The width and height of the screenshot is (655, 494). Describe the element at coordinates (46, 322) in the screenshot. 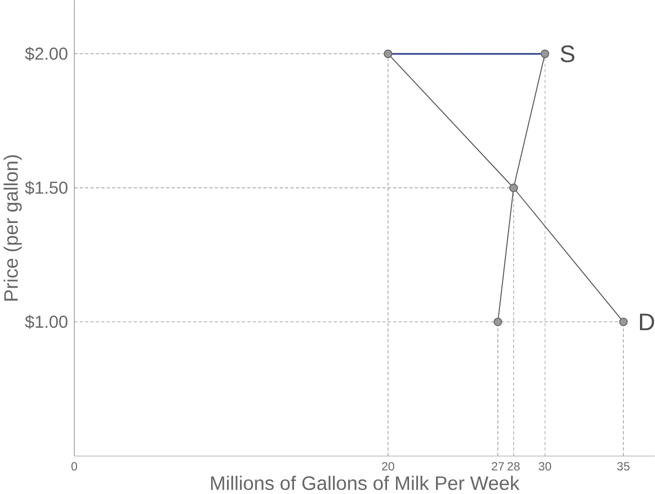

I see `y-tick-label: $1.00` at that location.